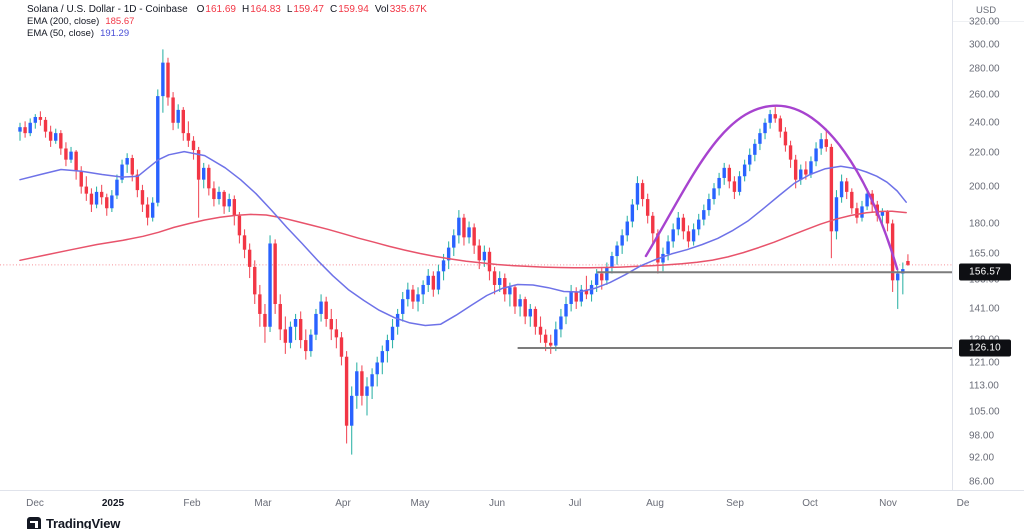  I want to click on indicator-ema50-row: EMA (50, close) 191.29, so click(230, 33).